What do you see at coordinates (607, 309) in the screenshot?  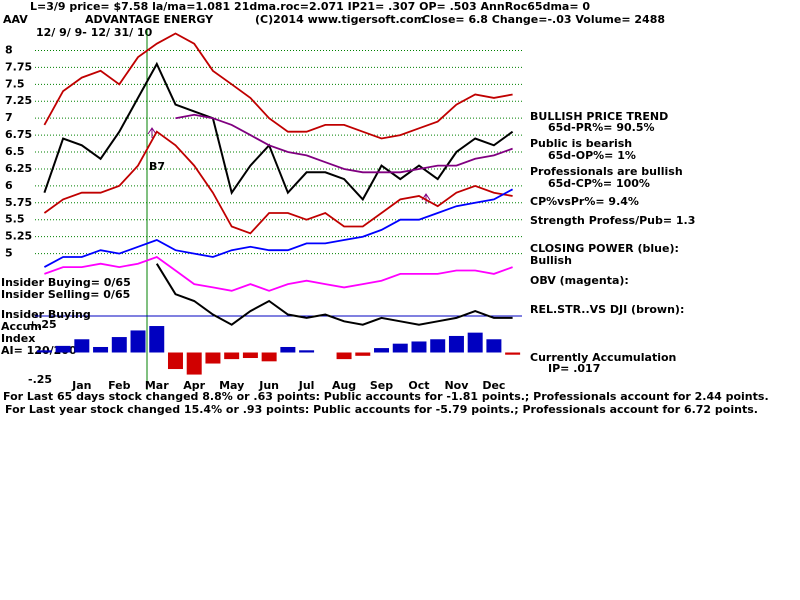 I see `annotation: REL.STR..VS DJI (brown):` at bounding box center [607, 309].